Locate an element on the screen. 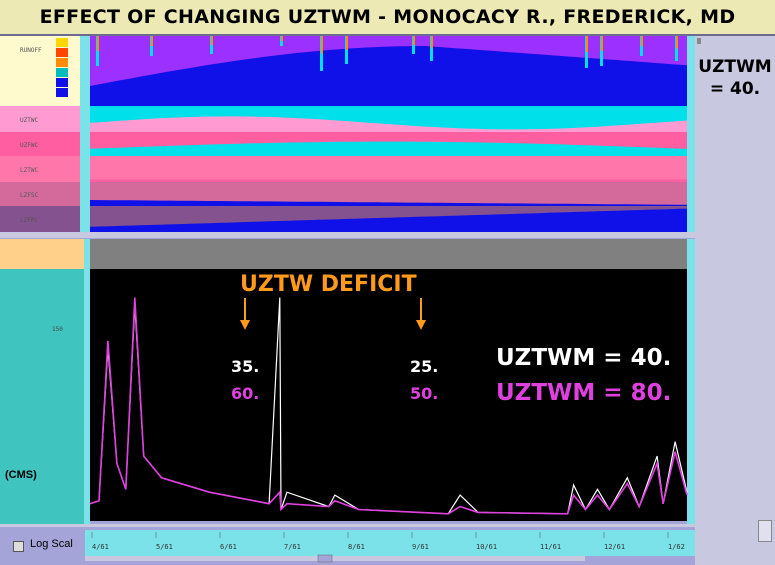 The width and height of the screenshot is (775, 565). deficit-1-a: 35. is located at coordinates (245, 366).